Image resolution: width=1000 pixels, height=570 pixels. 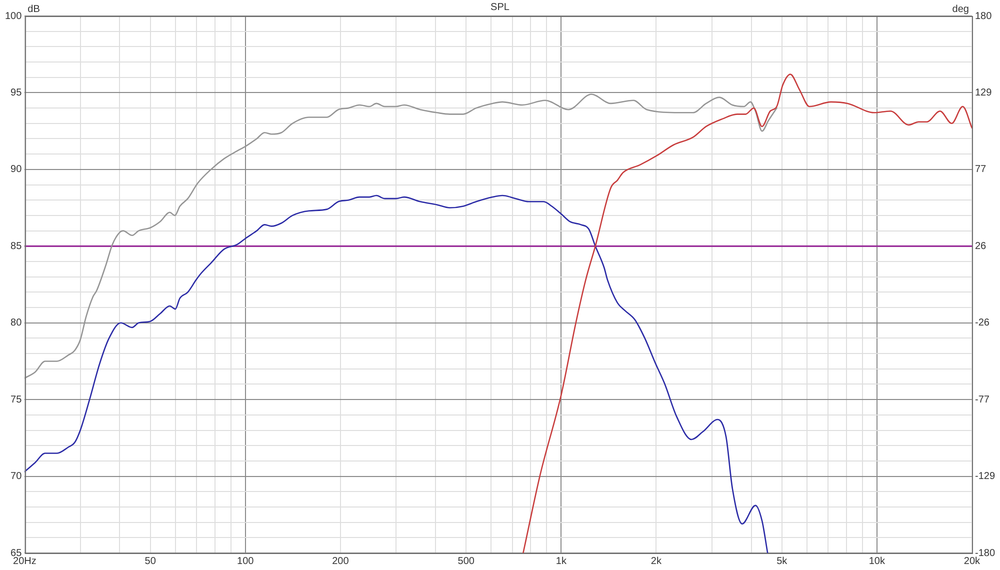 I want to click on y2-tick-label: 26, so click(x=980, y=246).